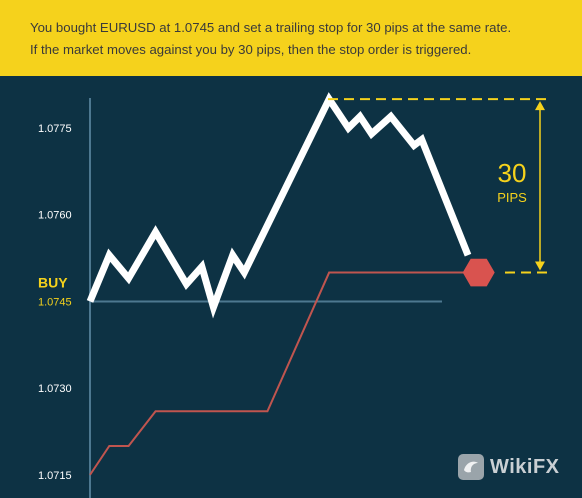  What do you see at coordinates (478, 272) in the screenshot?
I see `stop-order-hexagon-icon` at bounding box center [478, 272].